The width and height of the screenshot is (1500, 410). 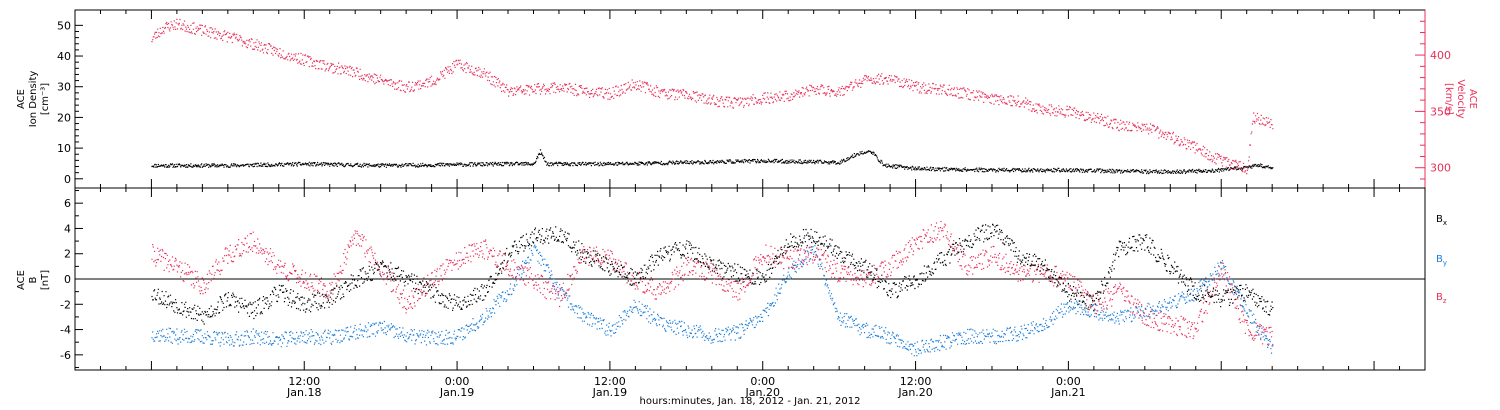 What do you see at coordinates (33, 279) in the screenshot?
I see `bottom-ylabel-line2: B` at bounding box center [33, 279].